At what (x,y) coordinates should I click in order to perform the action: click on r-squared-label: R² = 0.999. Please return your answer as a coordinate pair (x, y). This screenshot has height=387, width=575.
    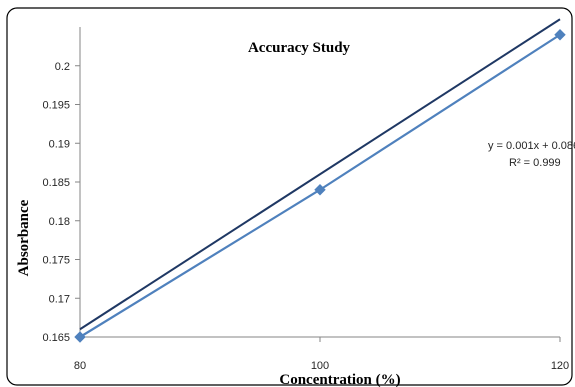
    Looking at the image, I should click on (535, 163).